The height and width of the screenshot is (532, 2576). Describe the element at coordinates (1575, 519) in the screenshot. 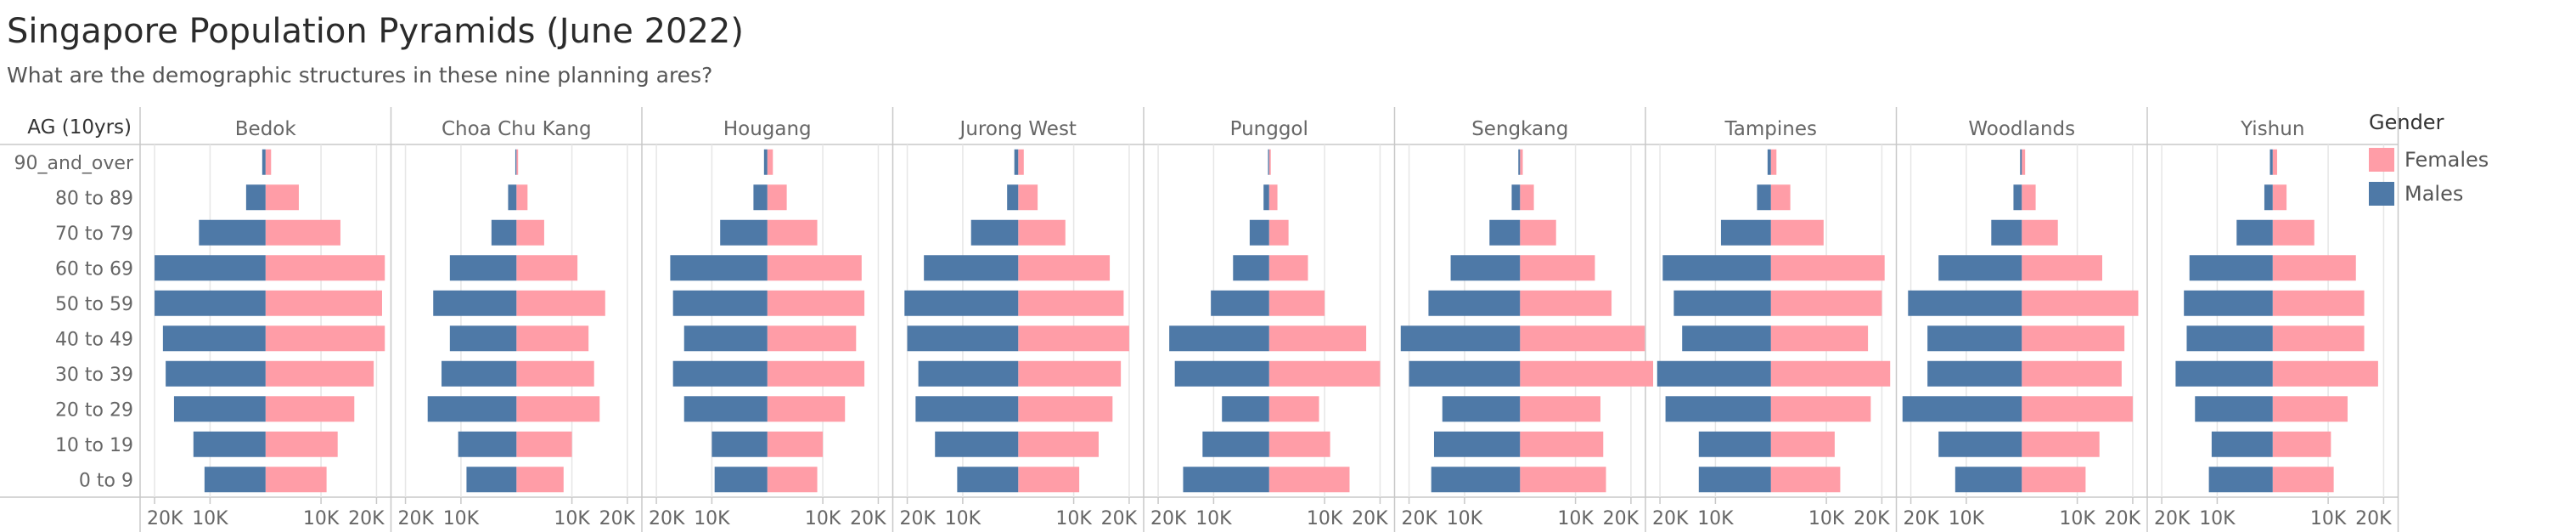

I see `x-tick-label-5-2: 10K` at that location.